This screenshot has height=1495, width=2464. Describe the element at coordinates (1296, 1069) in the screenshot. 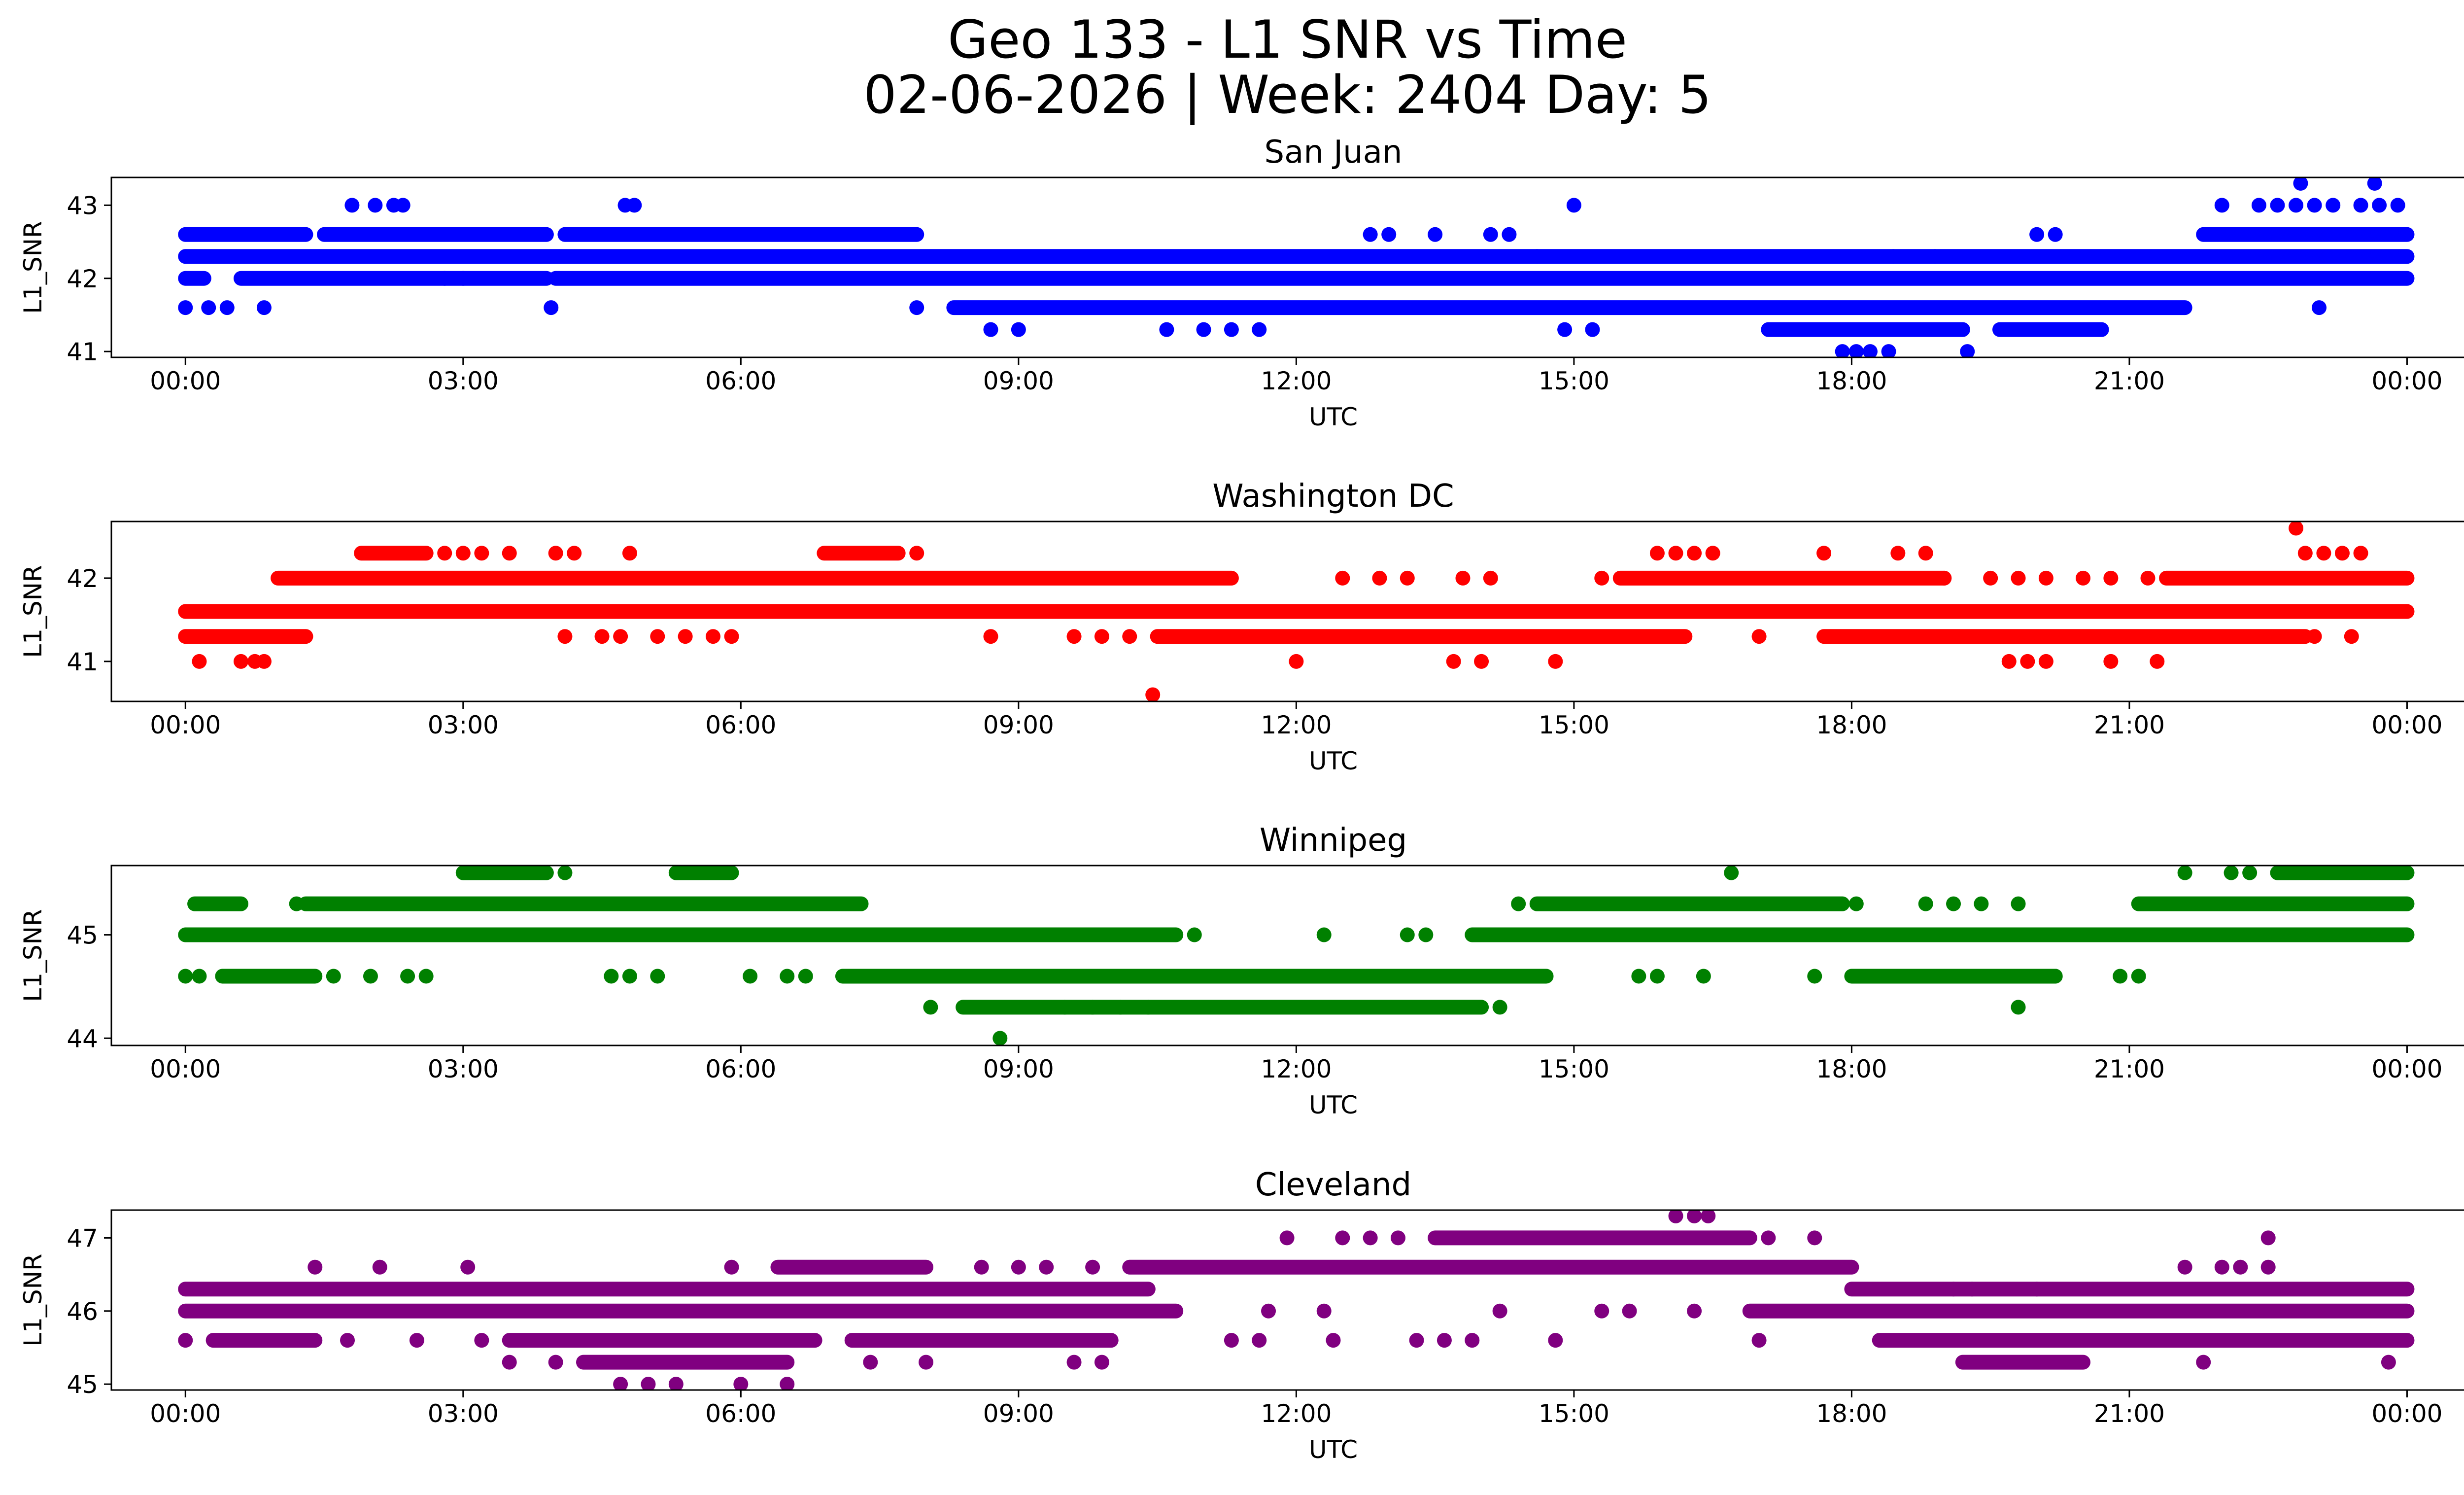

I see `winnipeg-xtick-label: 12:00` at that location.